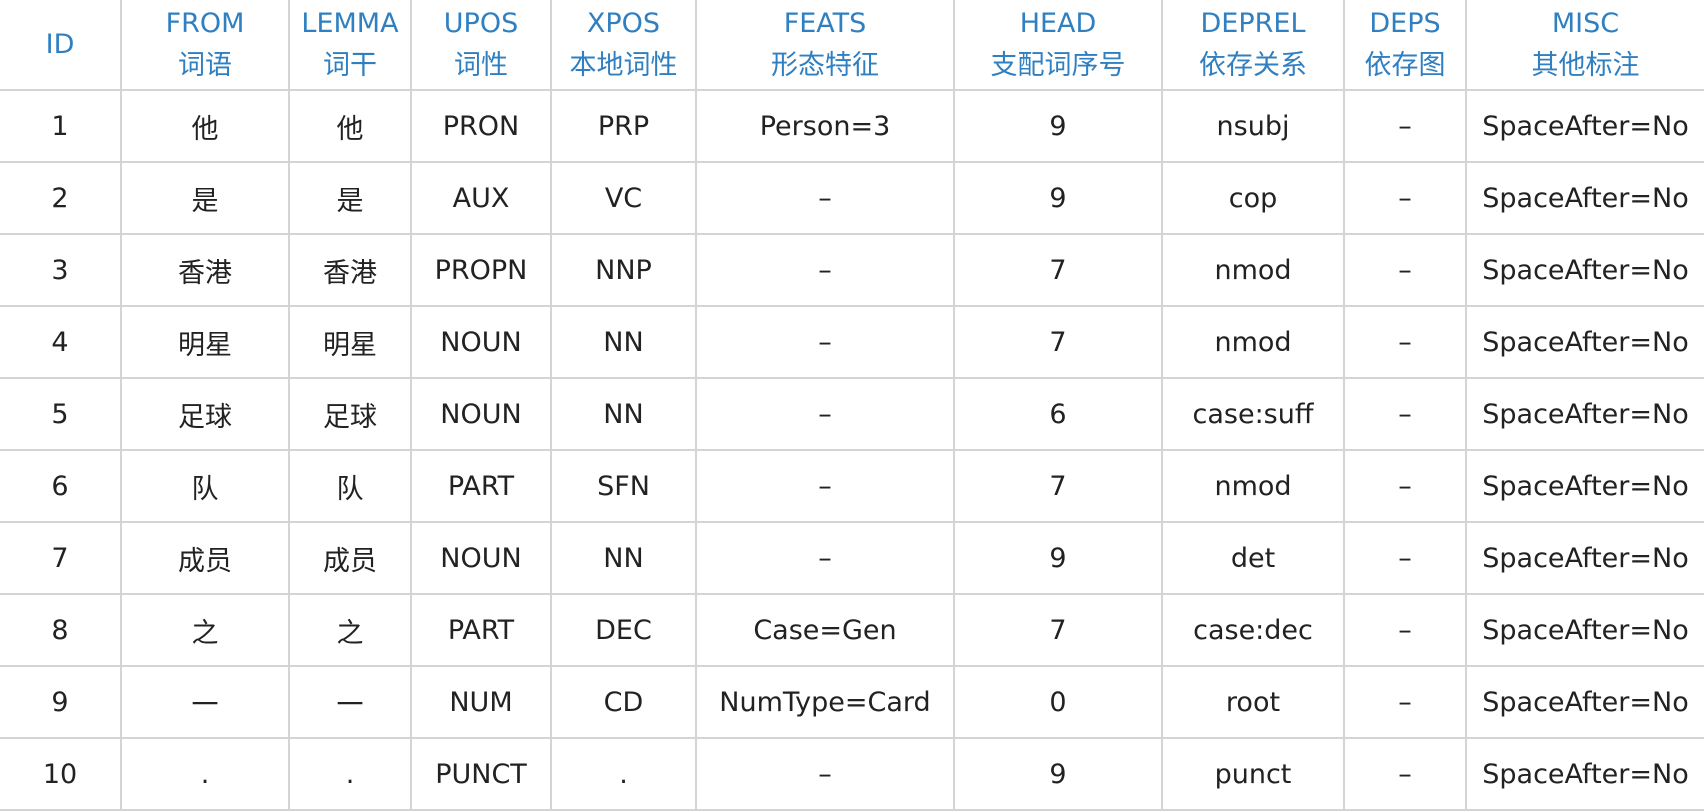 This screenshot has width=1704, height=811. Describe the element at coordinates (481, 23) in the screenshot. I see `column-header-en: UPOS` at that location.